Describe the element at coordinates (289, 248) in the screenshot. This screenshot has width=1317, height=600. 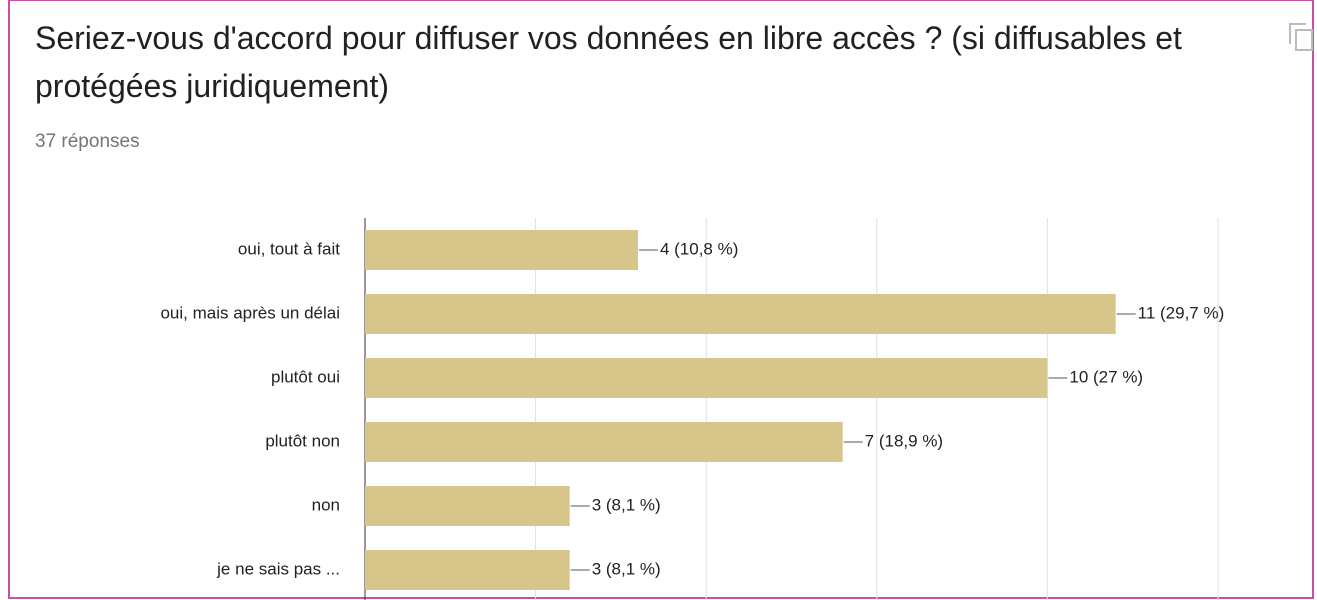
I see `y-tick-label: oui, tout à fait` at that location.